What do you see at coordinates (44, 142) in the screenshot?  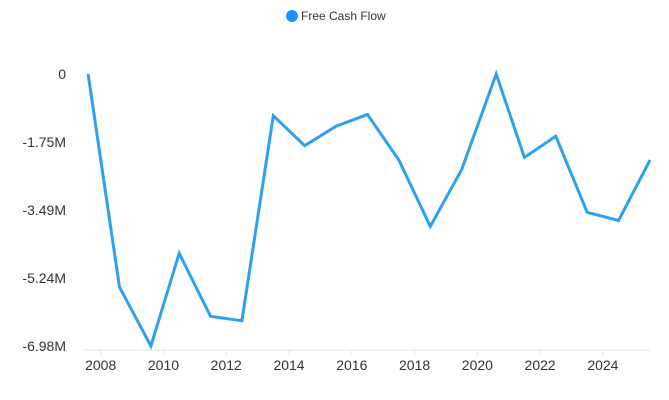 I see `y-tick-label: -1.75M` at bounding box center [44, 142].